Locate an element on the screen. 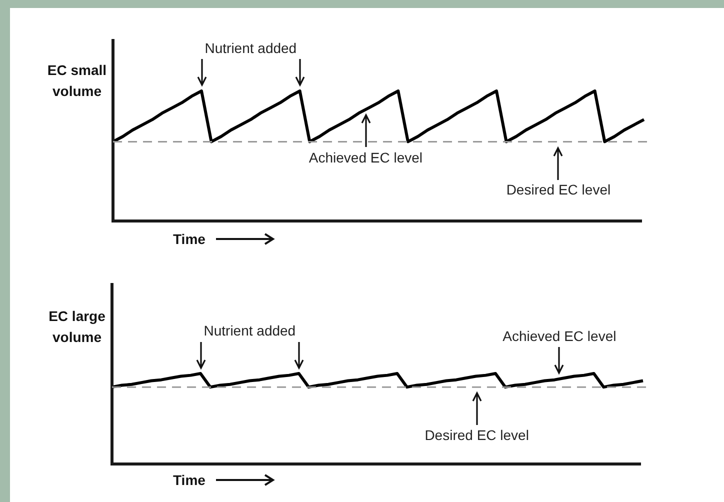 The image size is (724, 502). text: Achieved EC level is located at coordinates (559, 336).